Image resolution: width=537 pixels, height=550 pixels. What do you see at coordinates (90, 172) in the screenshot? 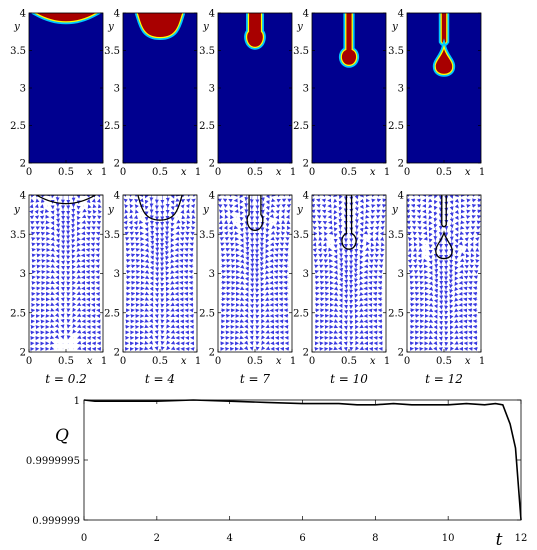
I see `x-axis-label: x` at bounding box center [90, 172].